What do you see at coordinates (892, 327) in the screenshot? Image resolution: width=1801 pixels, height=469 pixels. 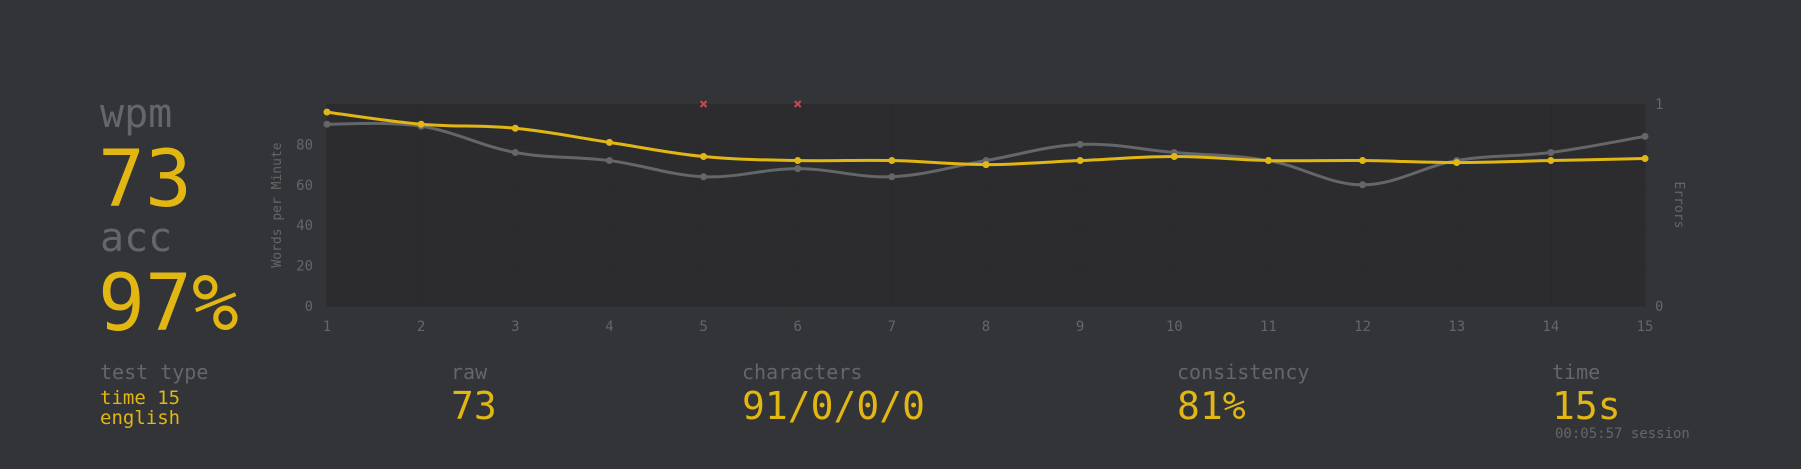 I see `x-tick-label: 7` at bounding box center [892, 327].